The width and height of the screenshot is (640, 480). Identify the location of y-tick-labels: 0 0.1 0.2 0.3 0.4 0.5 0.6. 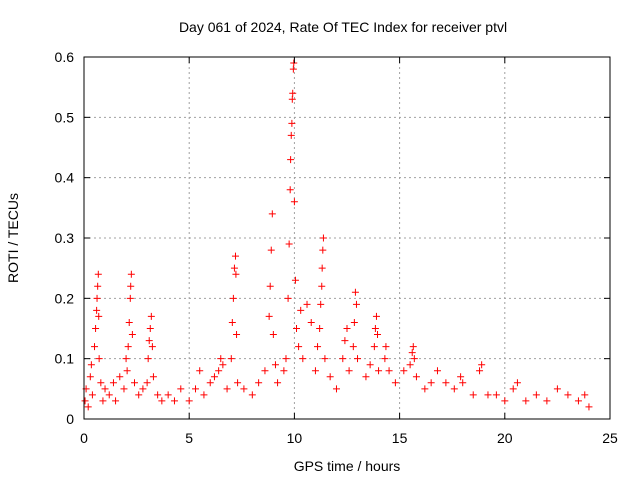
(65, 238).